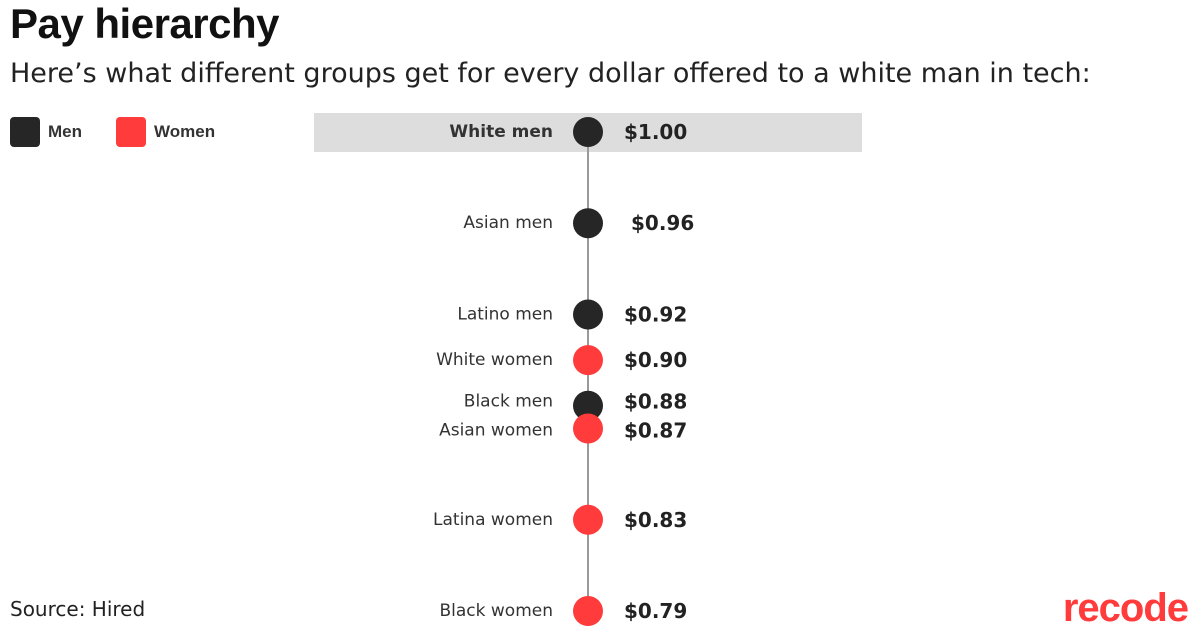 The width and height of the screenshot is (1200, 630). I want to click on legend-item-men: Men, so click(46, 132).